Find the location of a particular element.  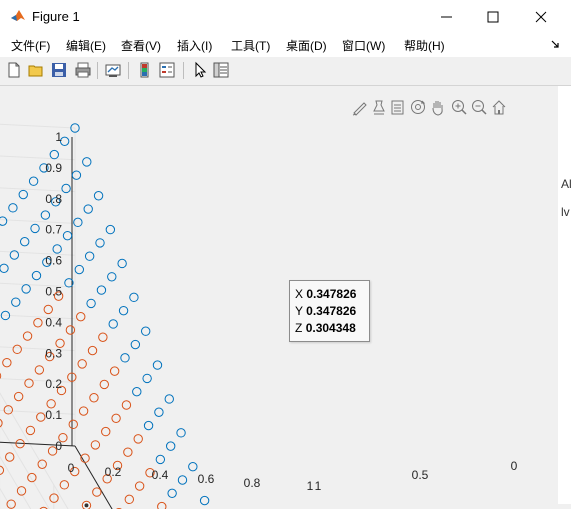

colorbar-icon is located at coordinates (145, 70).